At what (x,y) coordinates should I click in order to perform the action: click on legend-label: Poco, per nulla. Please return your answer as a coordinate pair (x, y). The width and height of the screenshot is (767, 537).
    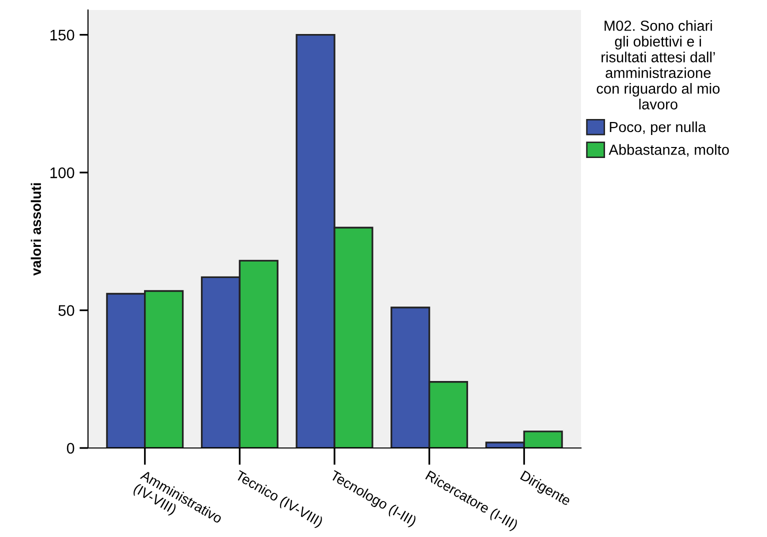
    Looking at the image, I should click on (658, 128).